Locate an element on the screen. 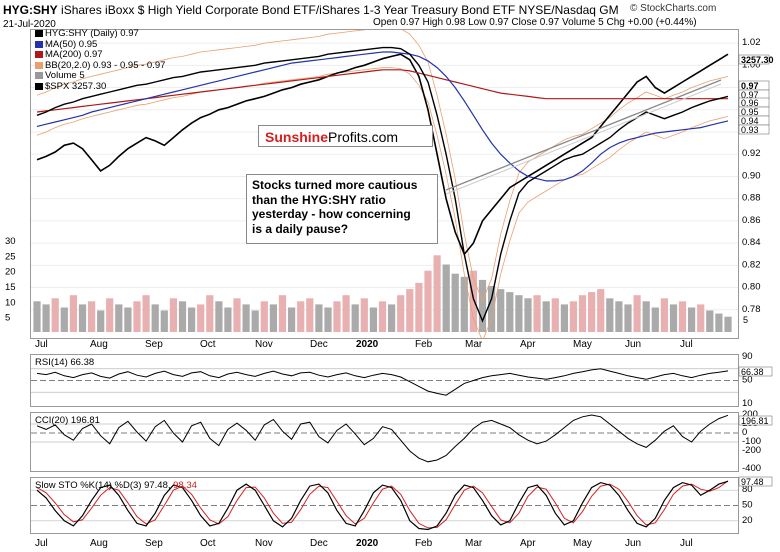 The height and width of the screenshot is (552, 780). cci-axis-tick: -400 is located at coordinates (751, 468).